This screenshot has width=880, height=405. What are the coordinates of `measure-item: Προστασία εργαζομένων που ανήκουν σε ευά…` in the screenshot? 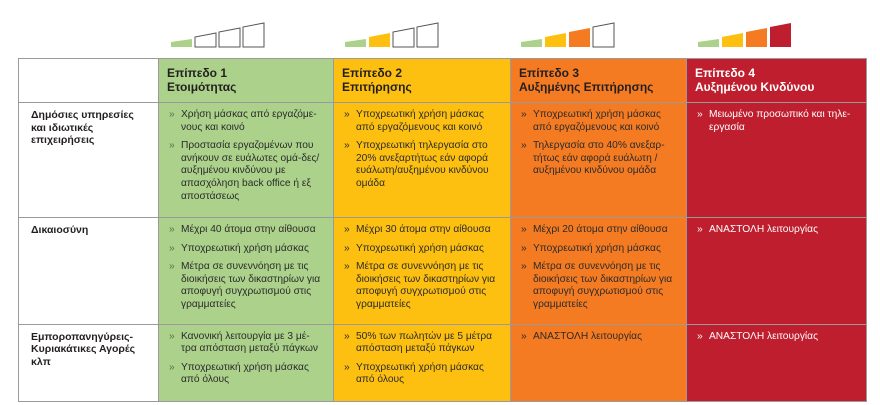 It's located at (246, 171).